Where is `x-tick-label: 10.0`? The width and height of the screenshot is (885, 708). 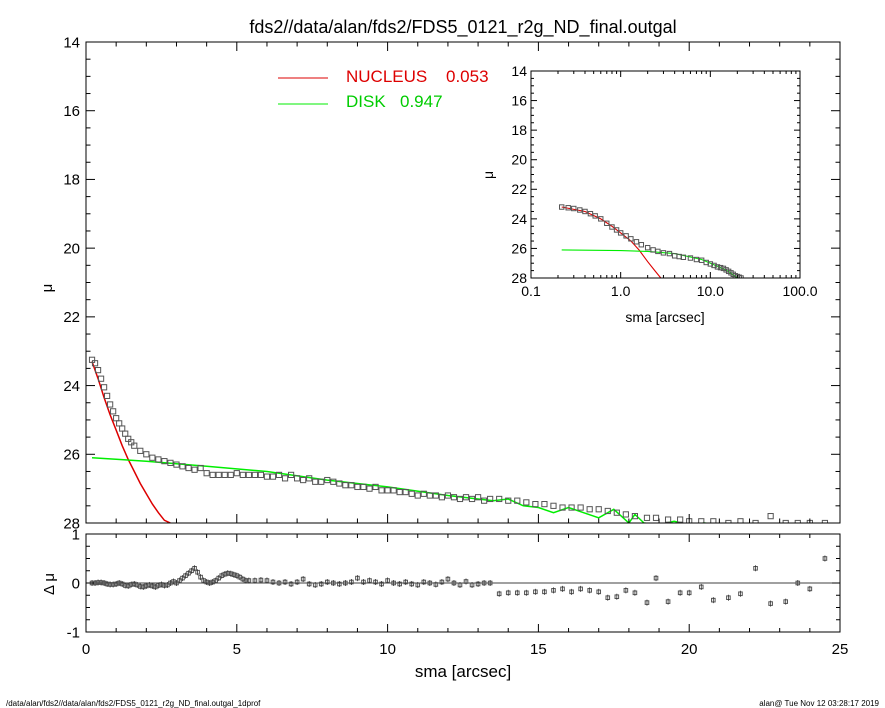
x-tick-label: 10.0 is located at coordinates (710, 291).